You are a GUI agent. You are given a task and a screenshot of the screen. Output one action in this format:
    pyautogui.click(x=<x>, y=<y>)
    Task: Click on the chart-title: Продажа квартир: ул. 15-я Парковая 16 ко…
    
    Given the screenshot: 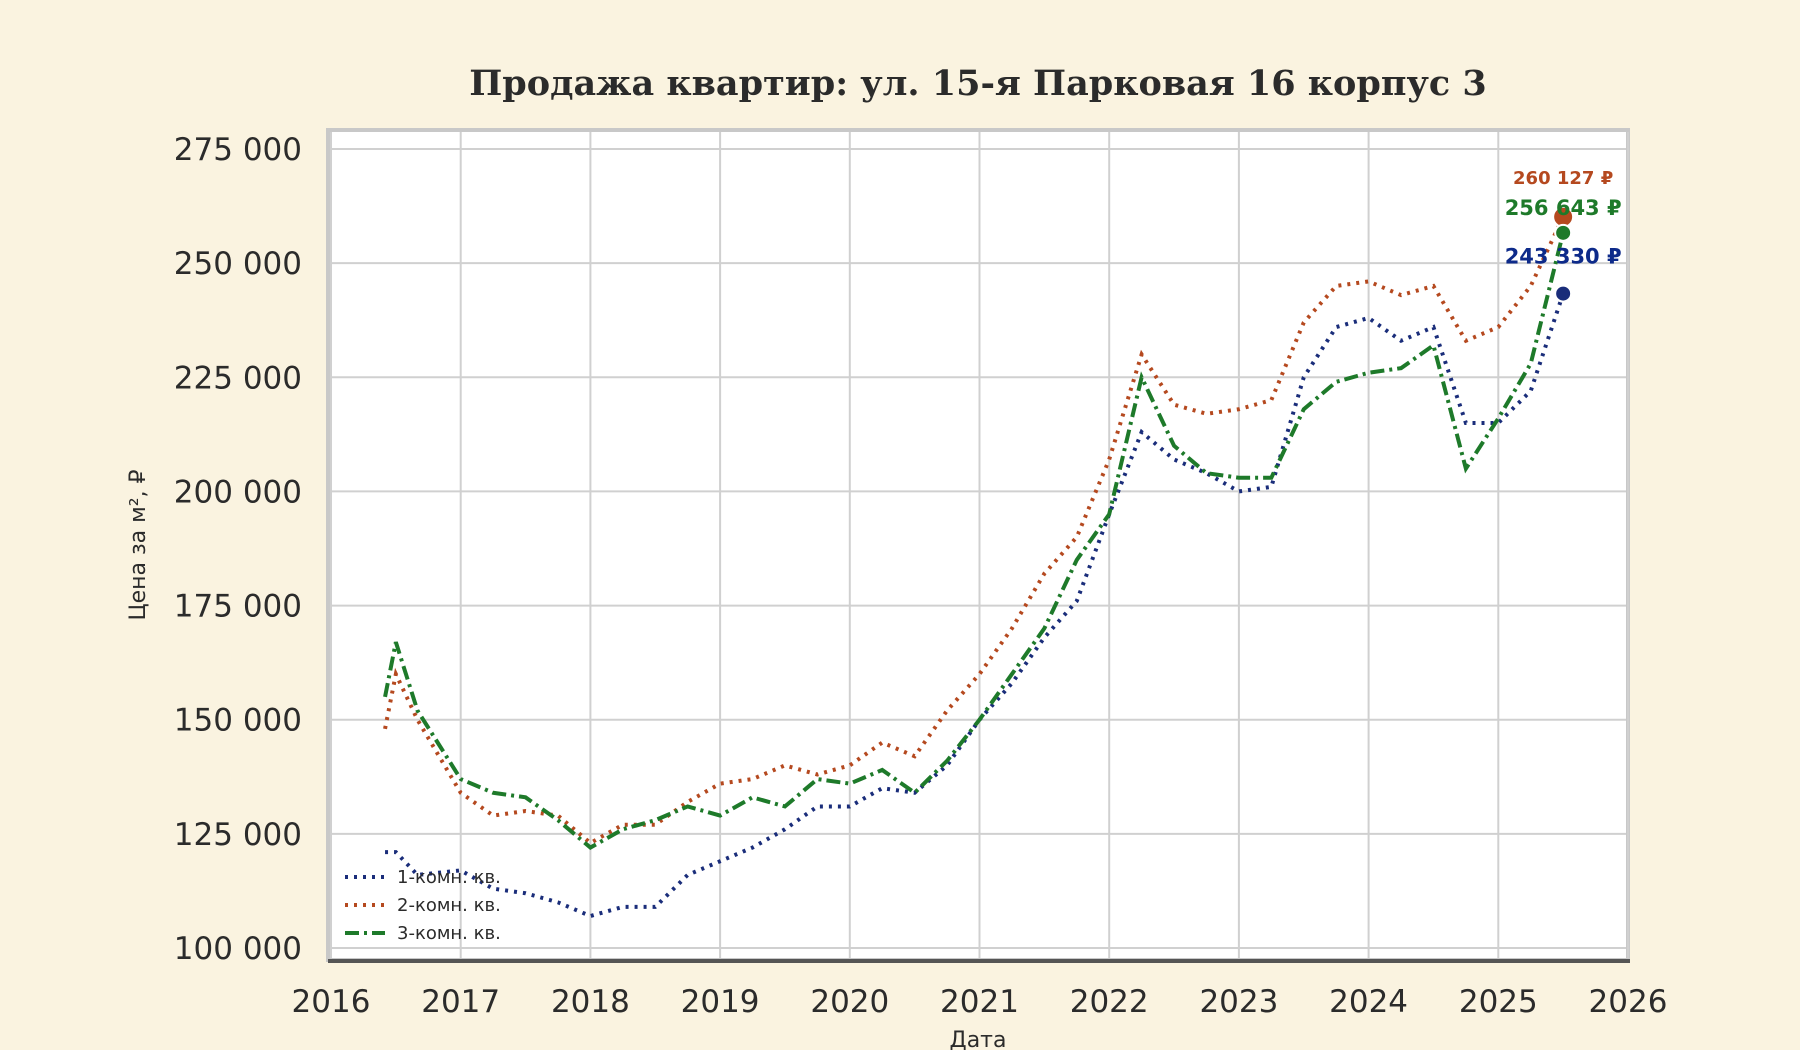 What is the action you would take?
    pyautogui.click(x=978, y=83)
    